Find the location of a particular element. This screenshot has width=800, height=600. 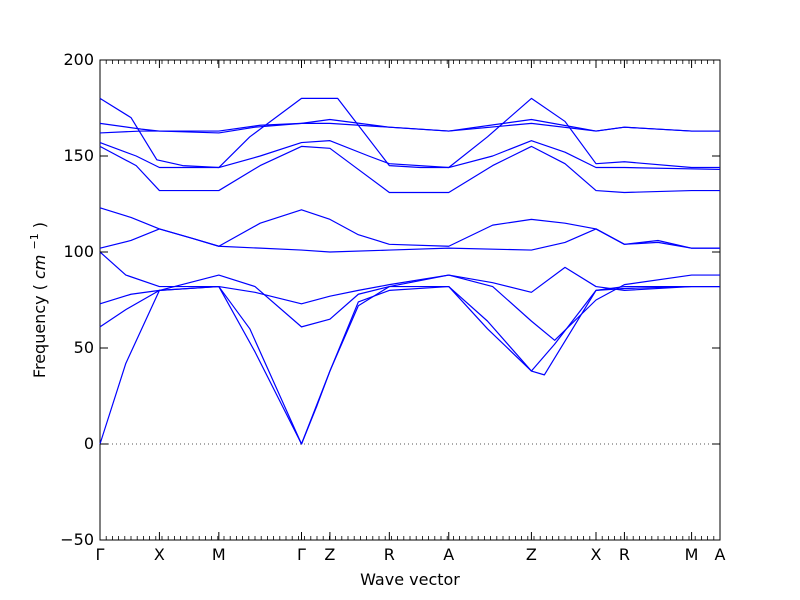

y-axis-label: Frequency ( cm −1 ) is located at coordinates (36, 300).